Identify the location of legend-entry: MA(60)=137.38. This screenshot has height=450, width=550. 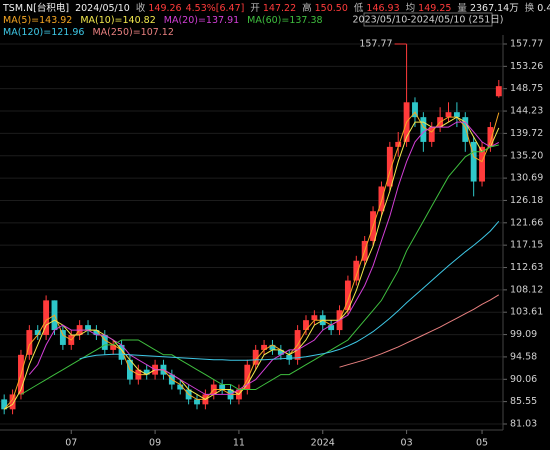
(284, 20).